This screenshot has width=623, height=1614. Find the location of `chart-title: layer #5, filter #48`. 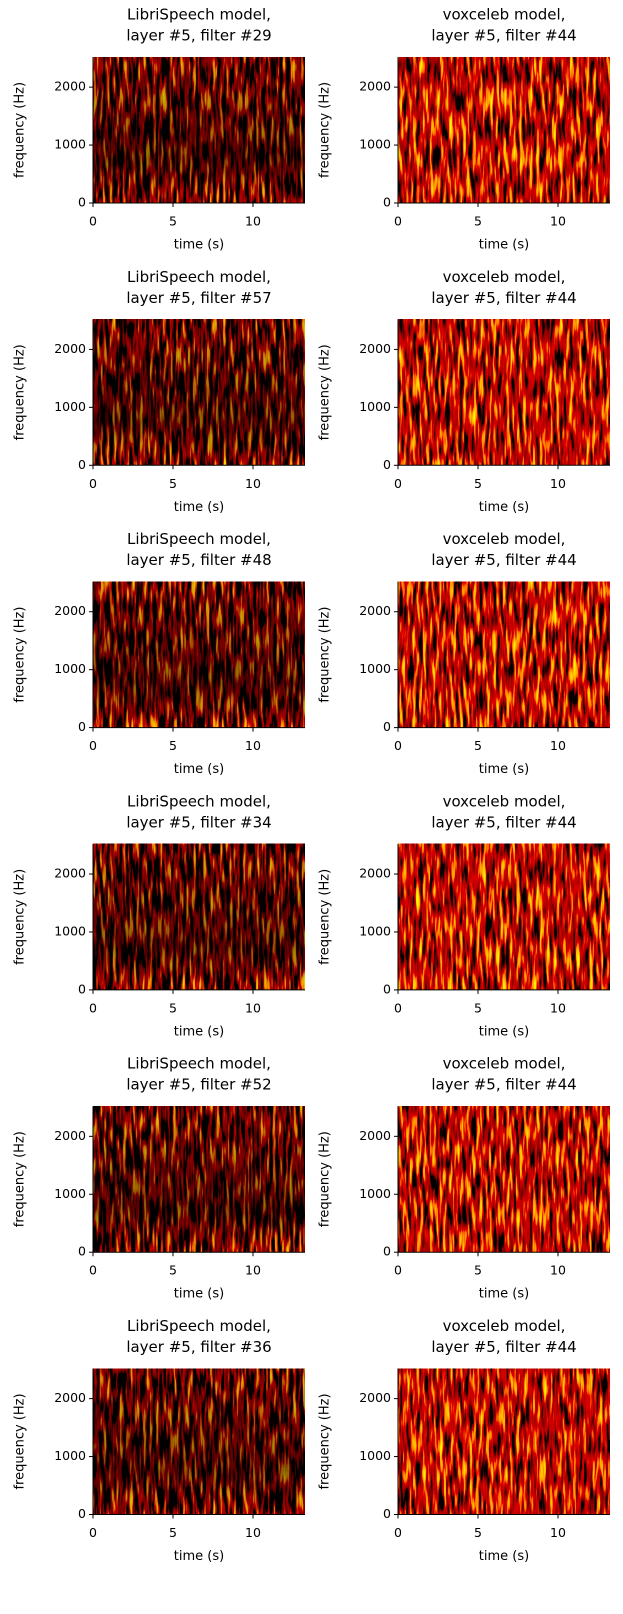

chart-title: layer #5, filter #48 is located at coordinates (198, 560).